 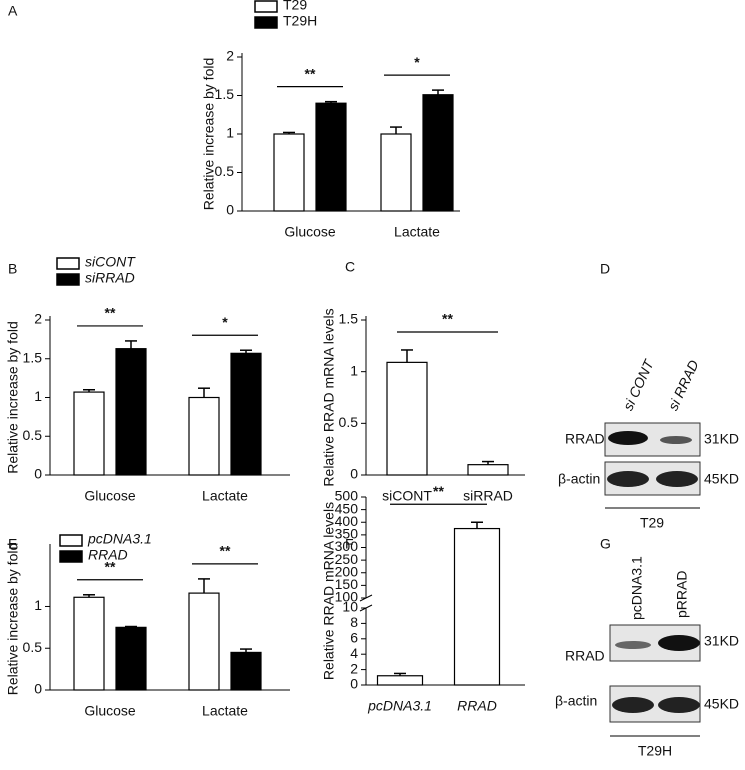 I want to click on y-tick-label: 400, so click(x=347, y=521).